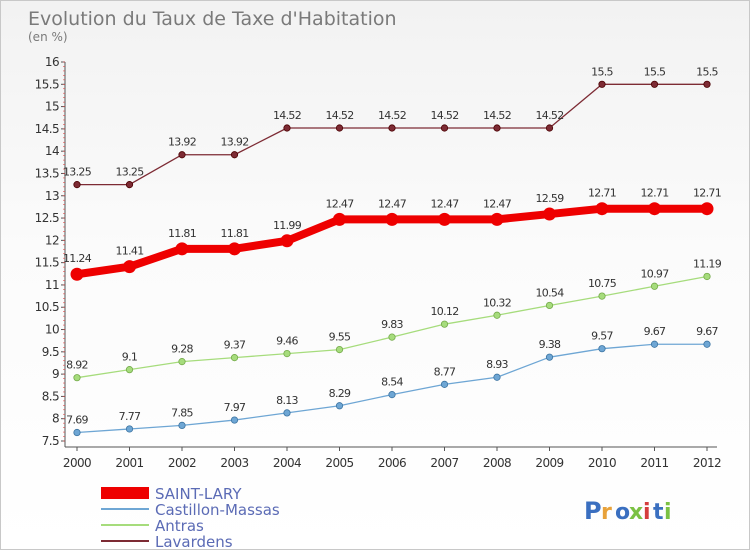 This screenshot has width=750, height=551. Describe the element at coordinates (445, 311) in the screenshot. I see `data-label: 10.12` at that location.